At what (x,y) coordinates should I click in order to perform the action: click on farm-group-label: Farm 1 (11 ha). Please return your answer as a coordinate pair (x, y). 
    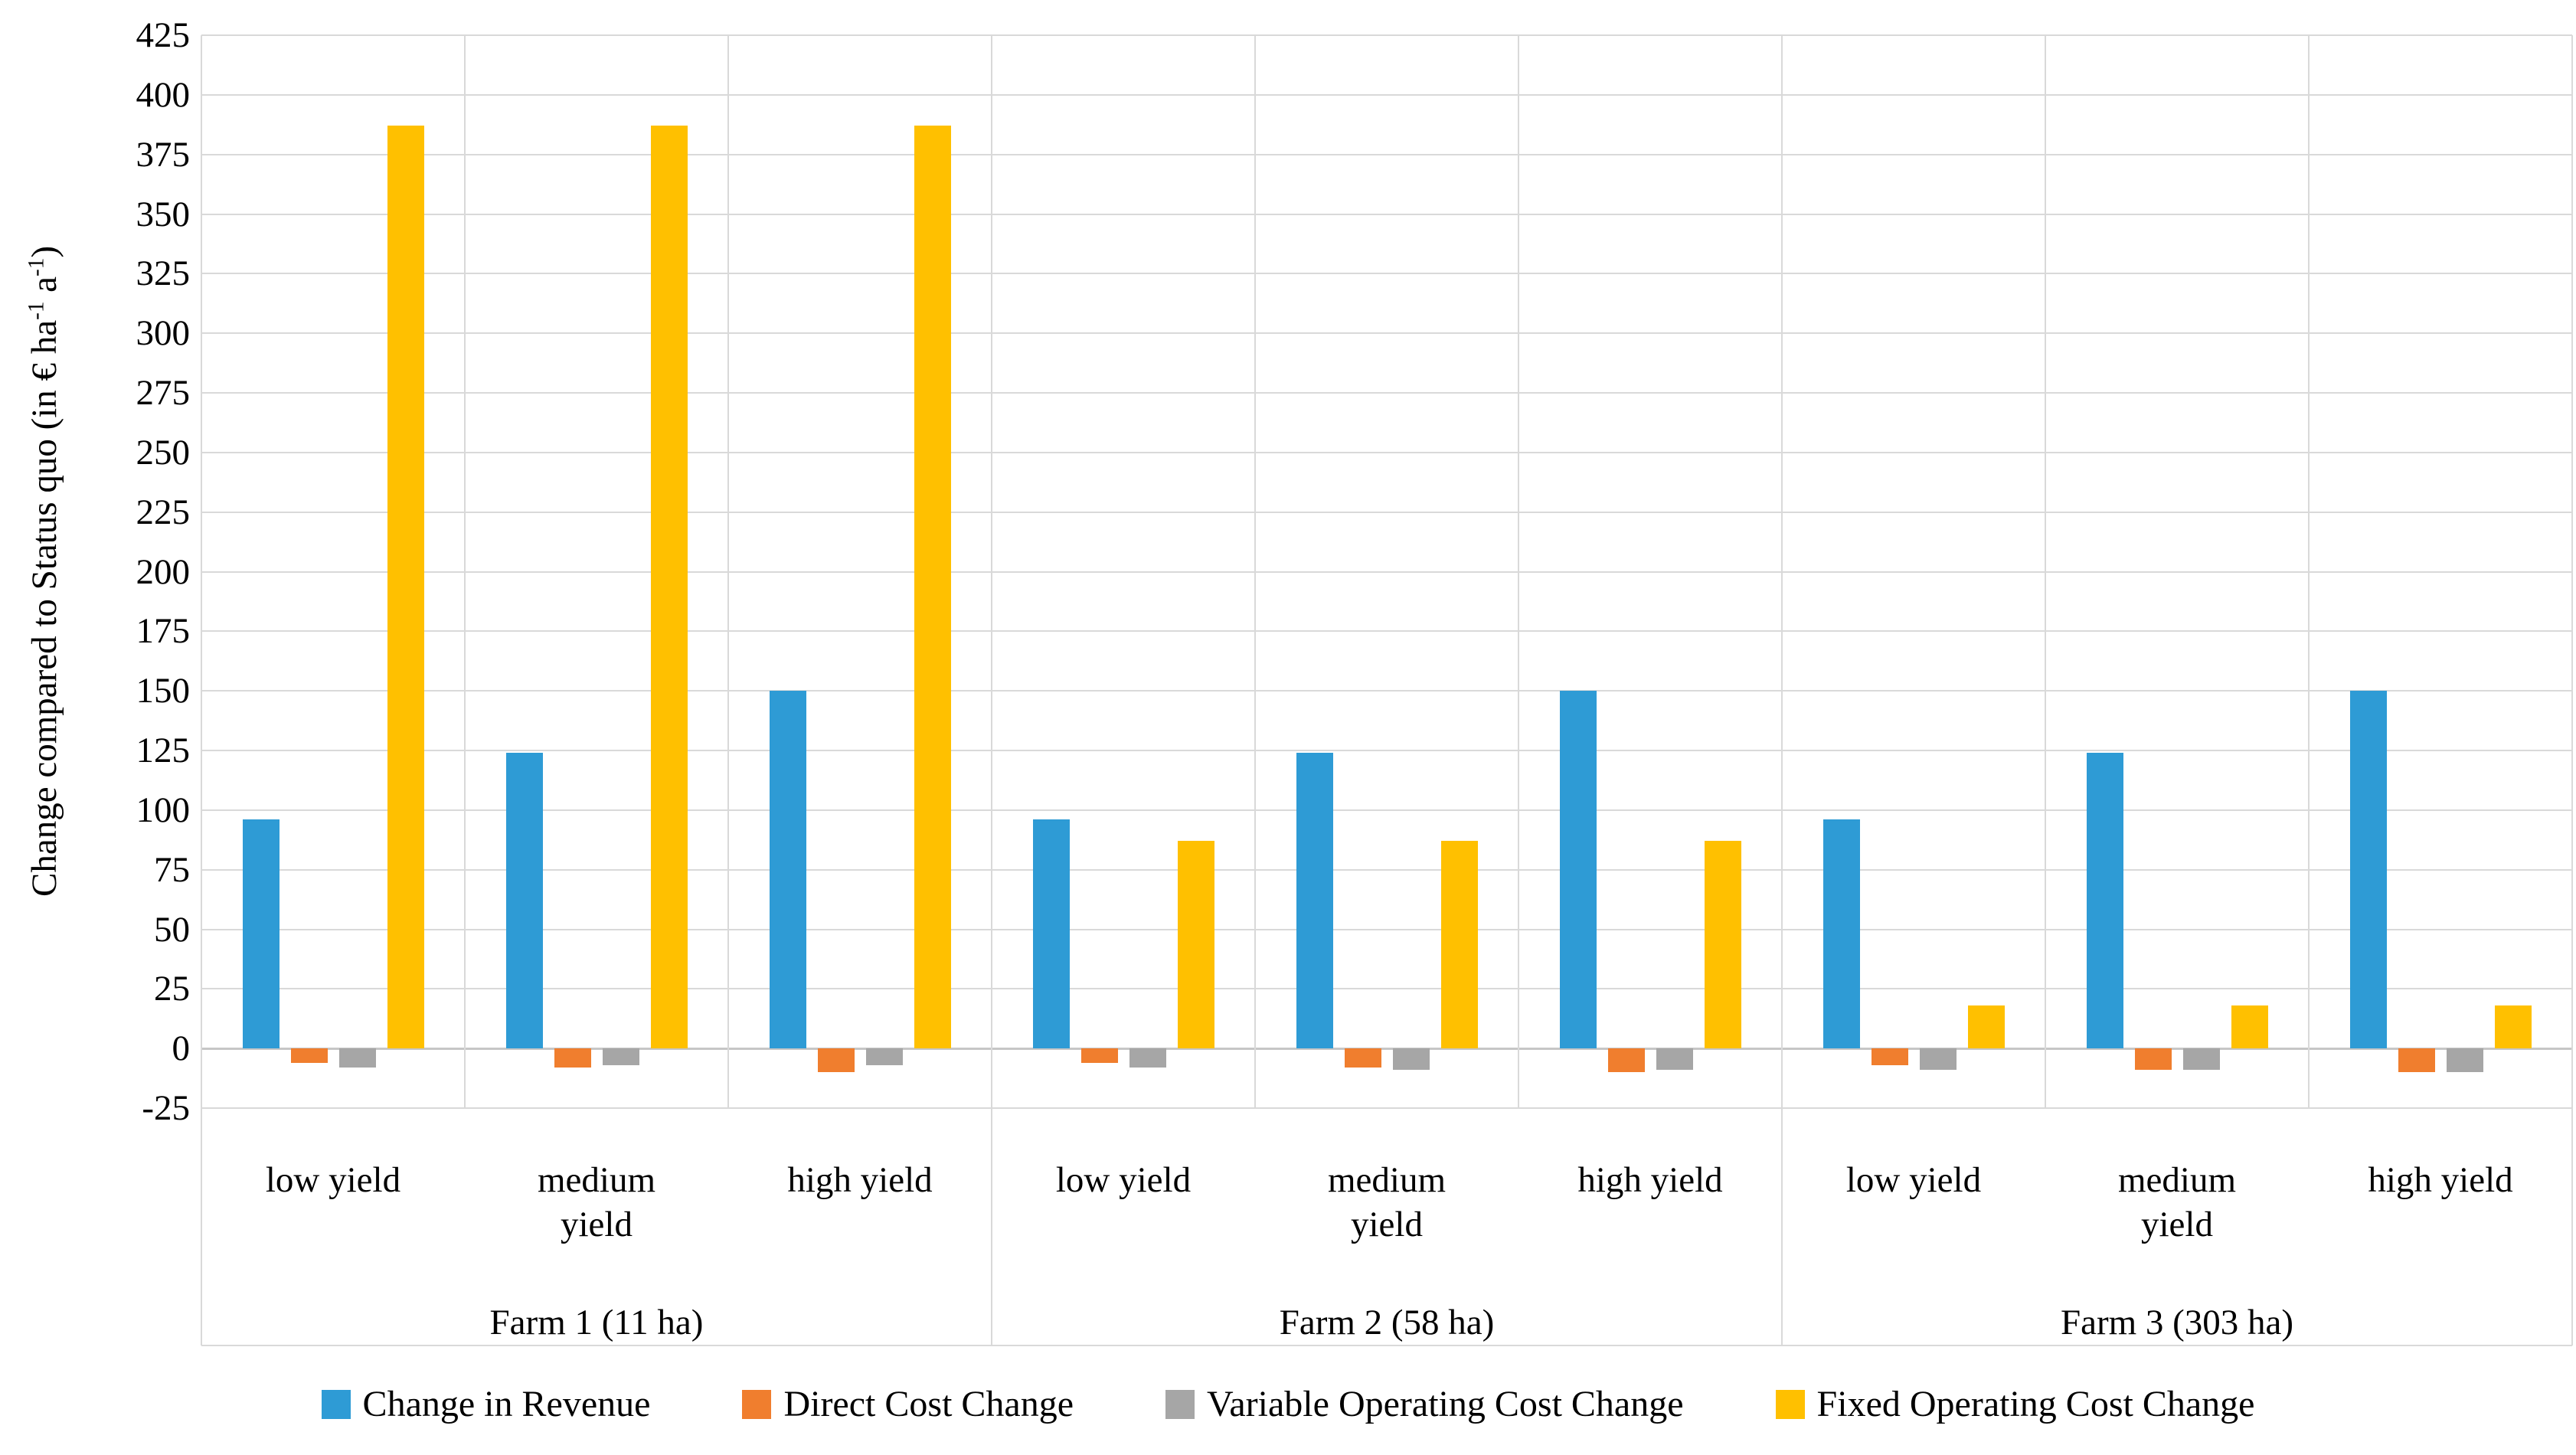
    Looking at the image, I should click on (596, 1322).